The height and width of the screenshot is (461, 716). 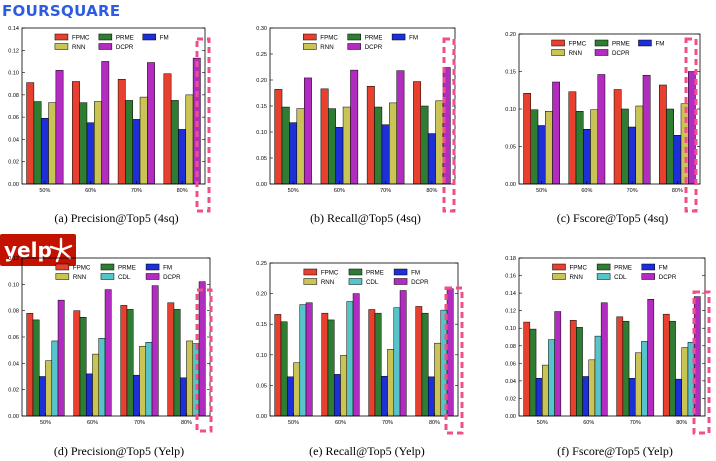 I want to click on y-tick-label: 0.04, so click(x=510, y=382).